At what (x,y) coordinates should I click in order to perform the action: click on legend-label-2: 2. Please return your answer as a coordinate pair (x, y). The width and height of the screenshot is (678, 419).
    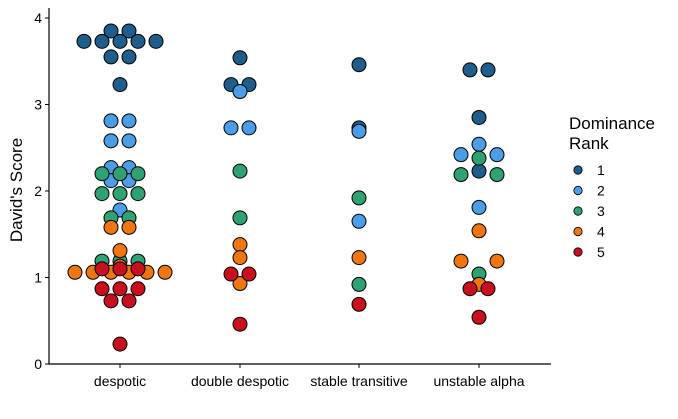
    Looking at the image, I should click on (601, 191).